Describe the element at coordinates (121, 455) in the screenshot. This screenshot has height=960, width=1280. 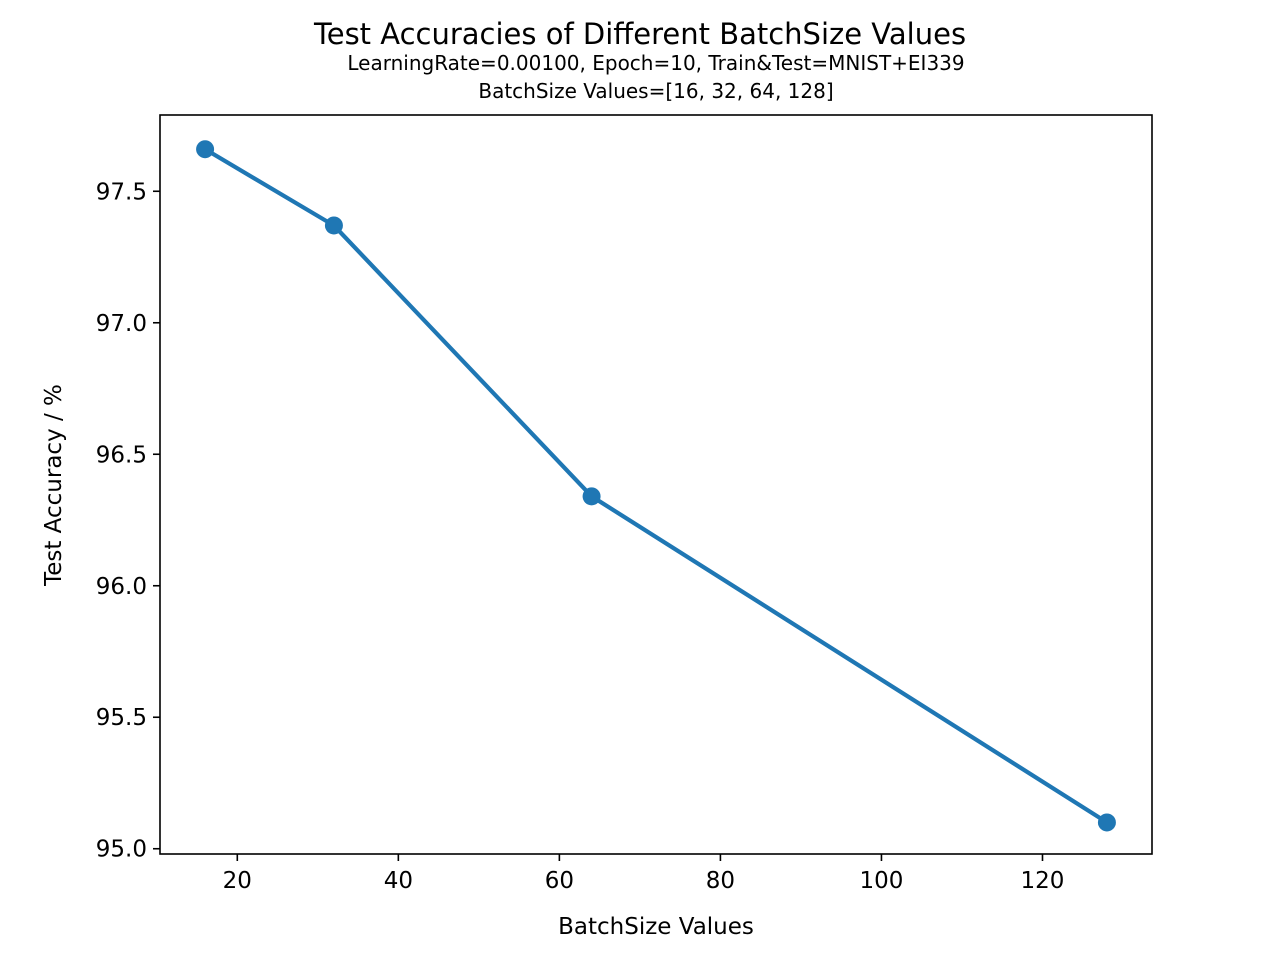
I see `y-tick-label: 96.5` at that location.